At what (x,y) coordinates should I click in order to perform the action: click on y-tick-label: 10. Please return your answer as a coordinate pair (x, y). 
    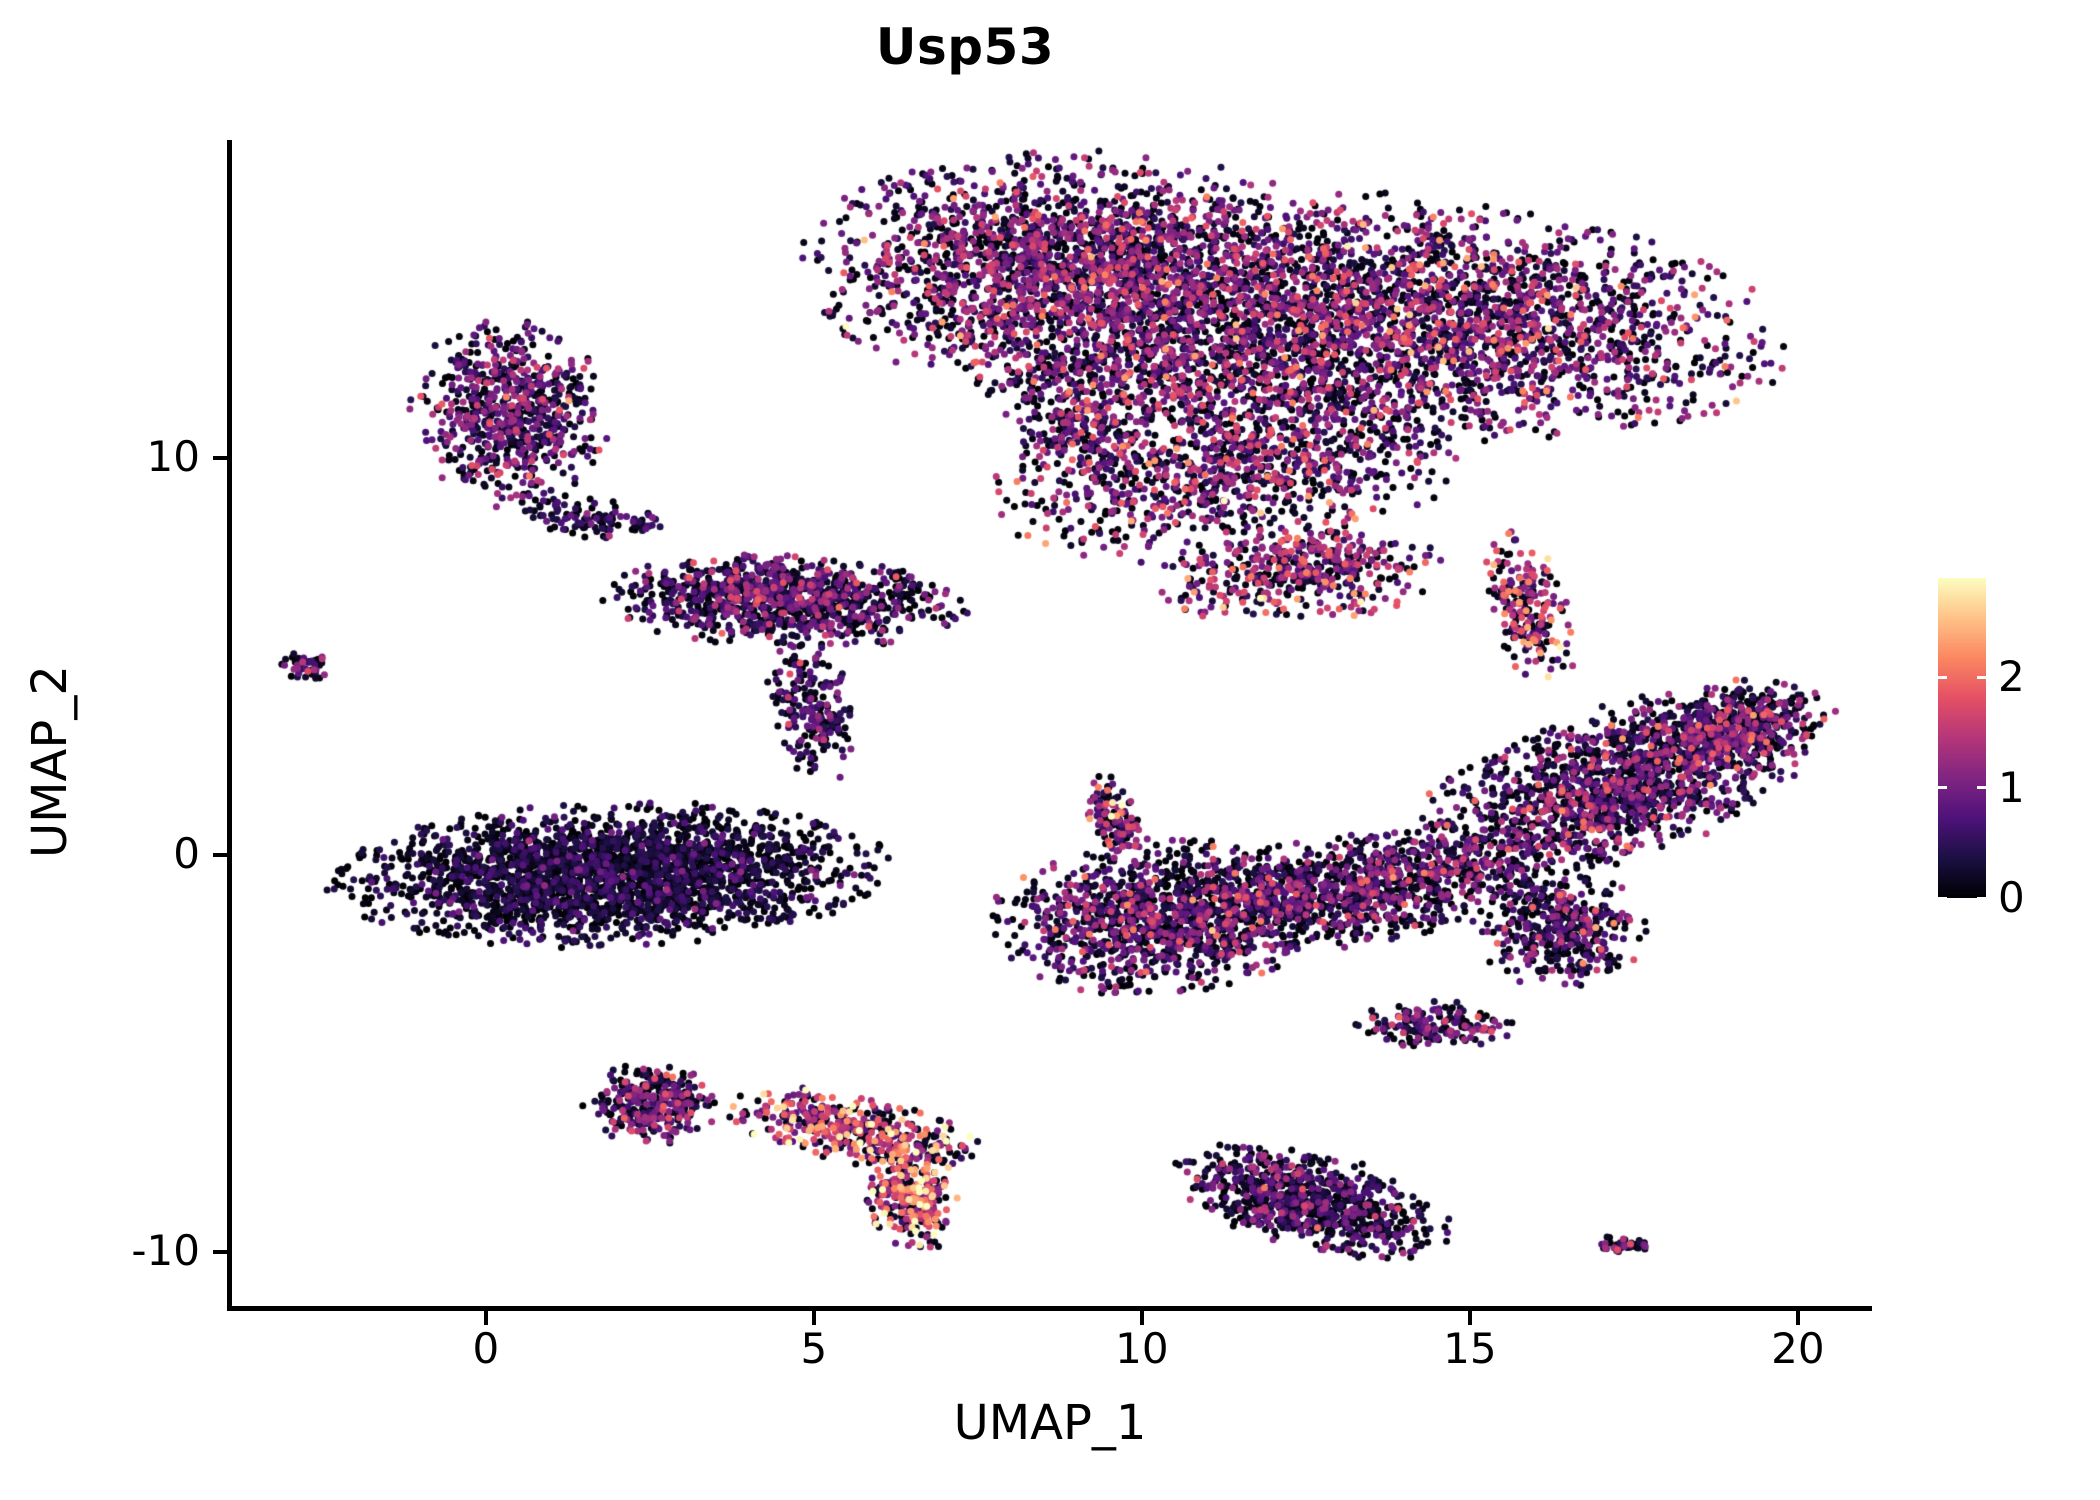
    Looking at the image, I should click on (173, 456).